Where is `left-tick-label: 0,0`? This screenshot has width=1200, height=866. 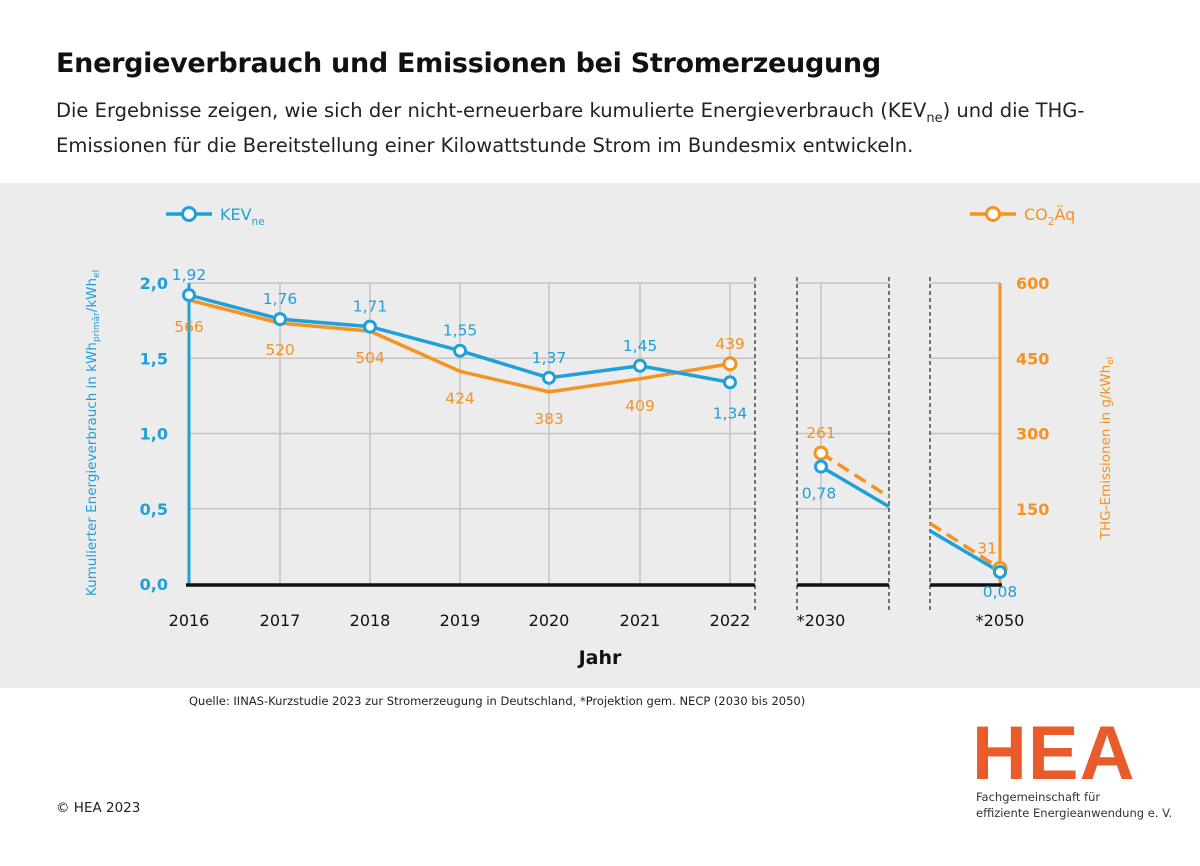 left-tick-label: 0,0 is located at coordinates (154, 584).